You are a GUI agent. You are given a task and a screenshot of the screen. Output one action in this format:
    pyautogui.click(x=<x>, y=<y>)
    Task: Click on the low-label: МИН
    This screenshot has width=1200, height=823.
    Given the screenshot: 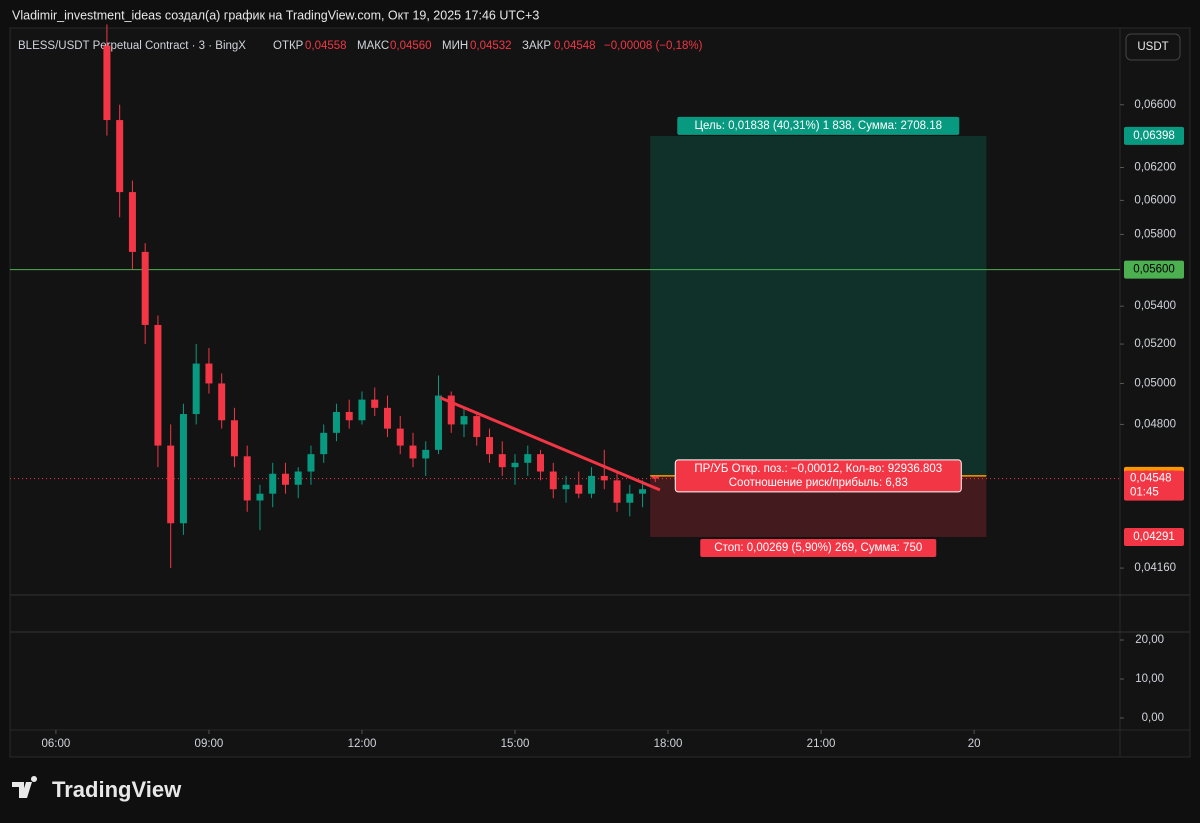 What is the action you would take?
    pyautogui.click(x=455, y=46)
    